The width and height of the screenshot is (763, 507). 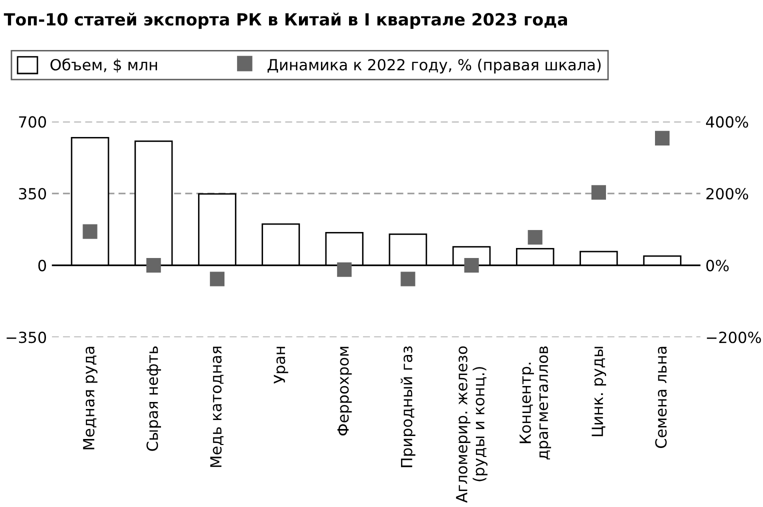 What do you see at coordinates (733, 338) in the screenshot?
I see `y2-tick-label: −200%` at bounding box center [733, 338].